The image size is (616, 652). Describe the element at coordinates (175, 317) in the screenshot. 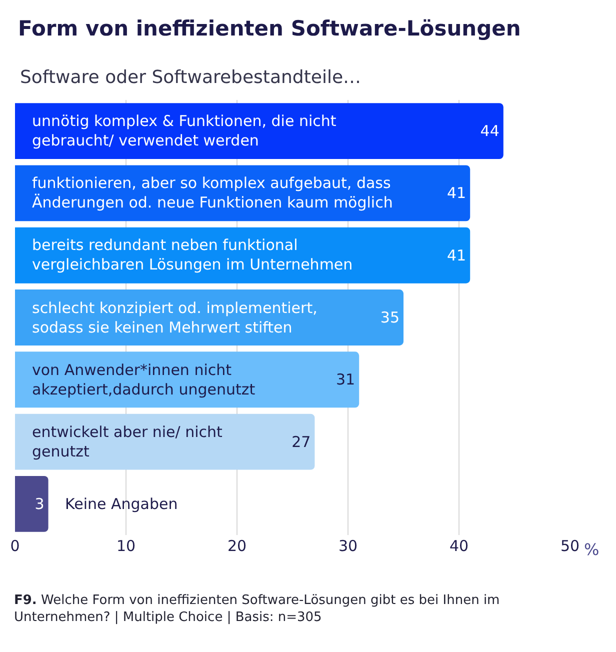

I see `y-tick-label: schlecht konzipiert od. implementiert, sodass sie keinen Mehrwert stiften` at that location.